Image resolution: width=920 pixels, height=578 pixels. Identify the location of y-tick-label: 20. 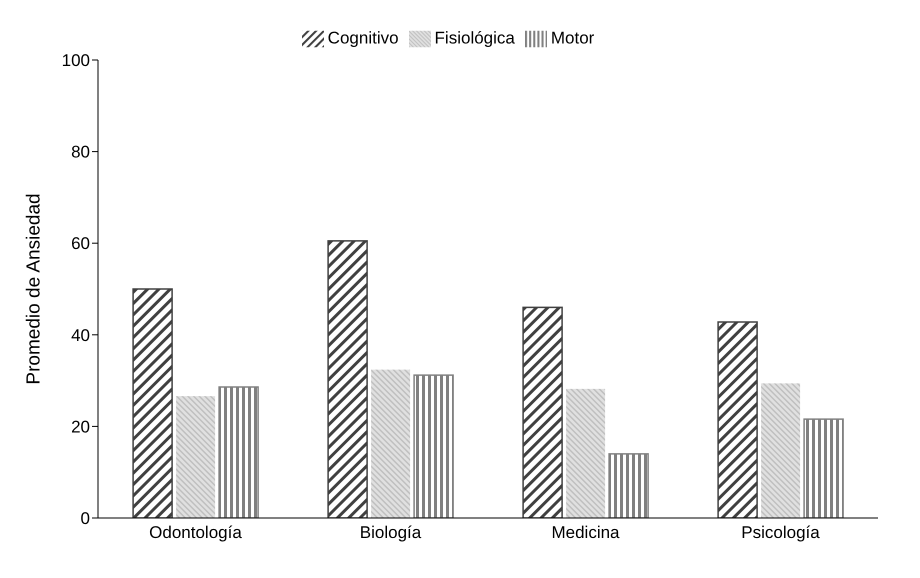
(80, 426).